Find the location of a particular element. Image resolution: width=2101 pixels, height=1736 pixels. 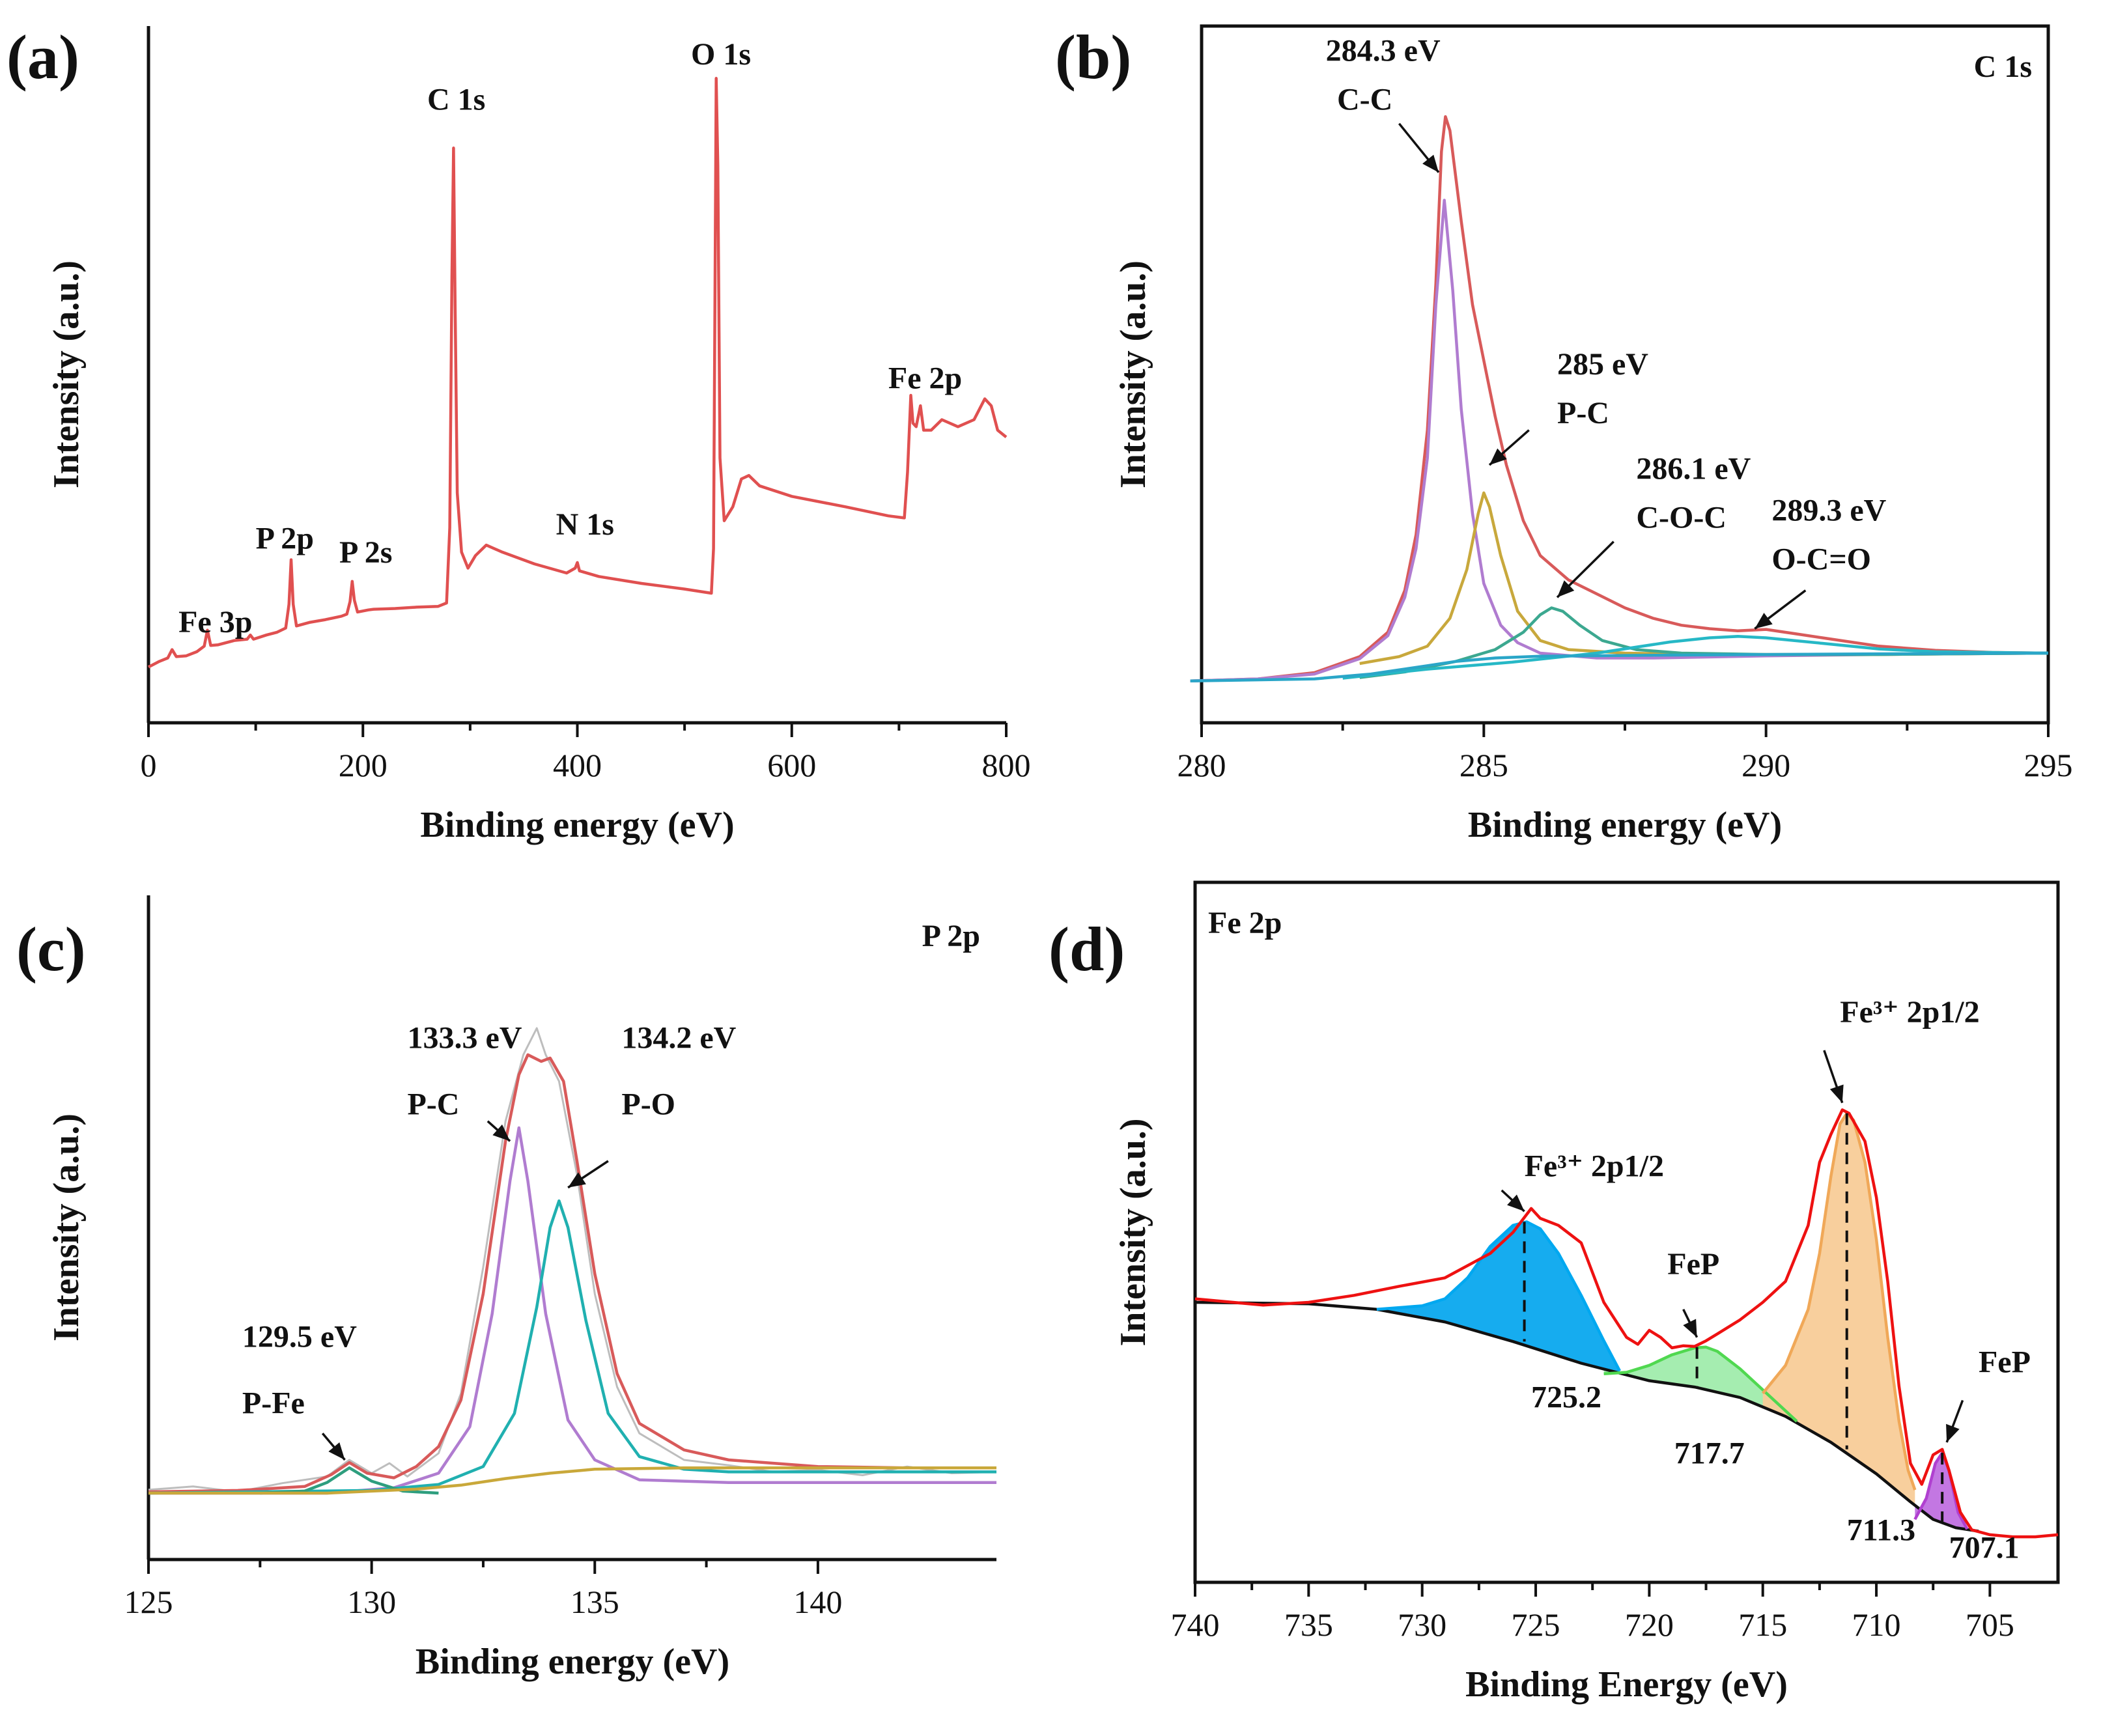

area-fep-717-7- is located at coordinates (1700, 1385).